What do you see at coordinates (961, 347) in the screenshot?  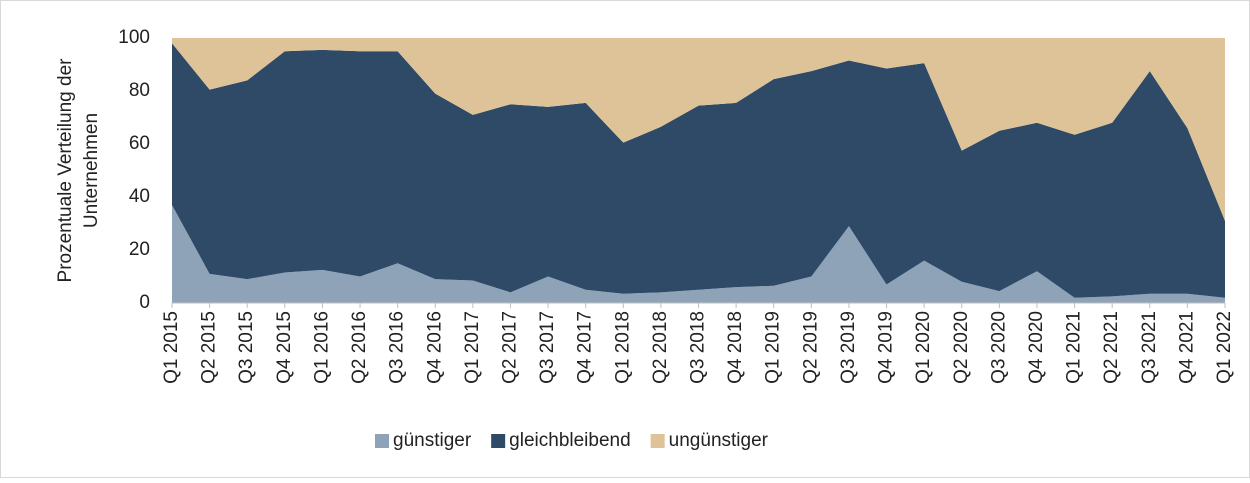 I see `x-tick-label: Q2 2020` at bounding box center [961, 347].